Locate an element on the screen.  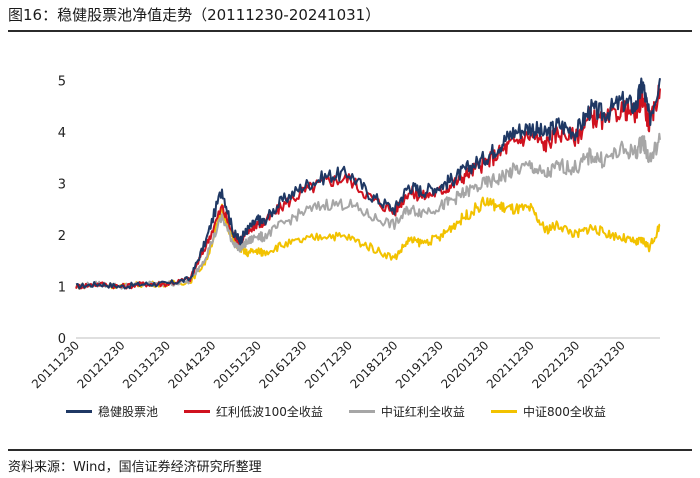
x-tick-label: 20151230 is located at coordinates (237, 364).